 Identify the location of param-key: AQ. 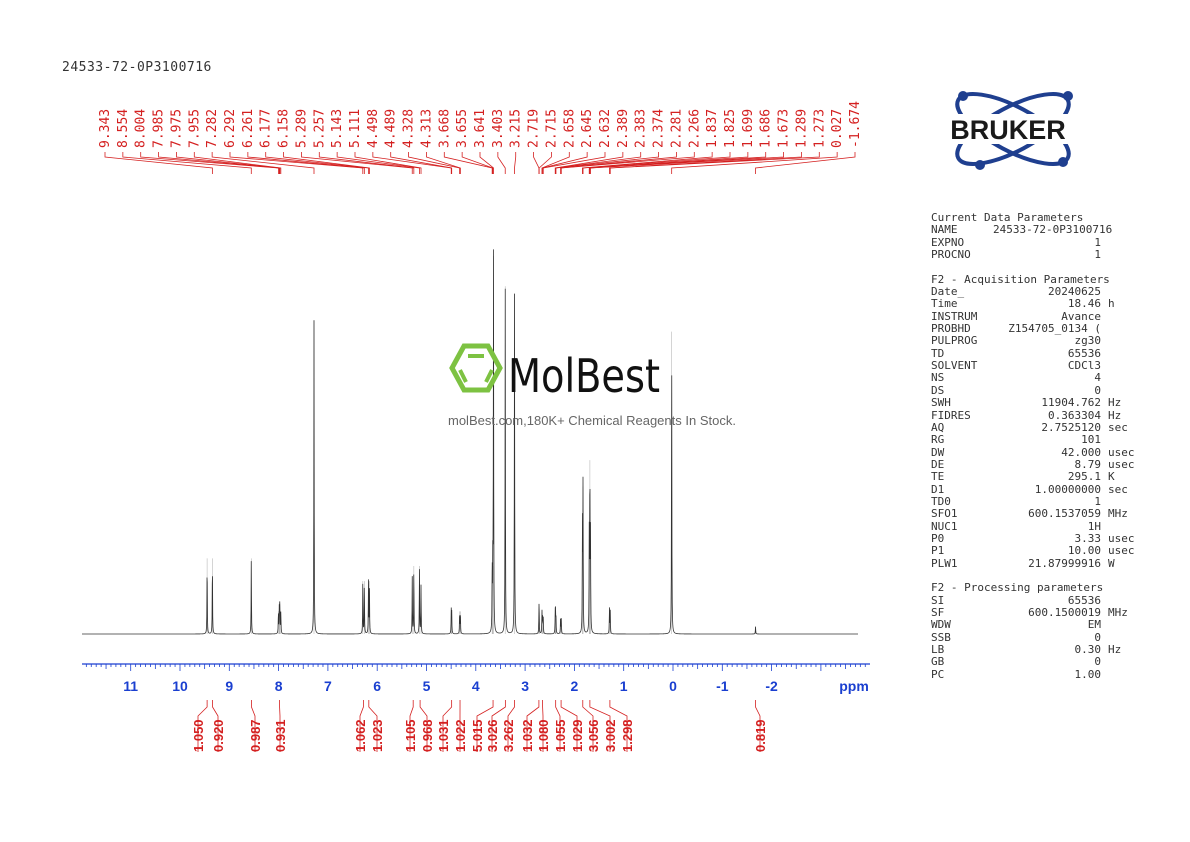
(938, 427).